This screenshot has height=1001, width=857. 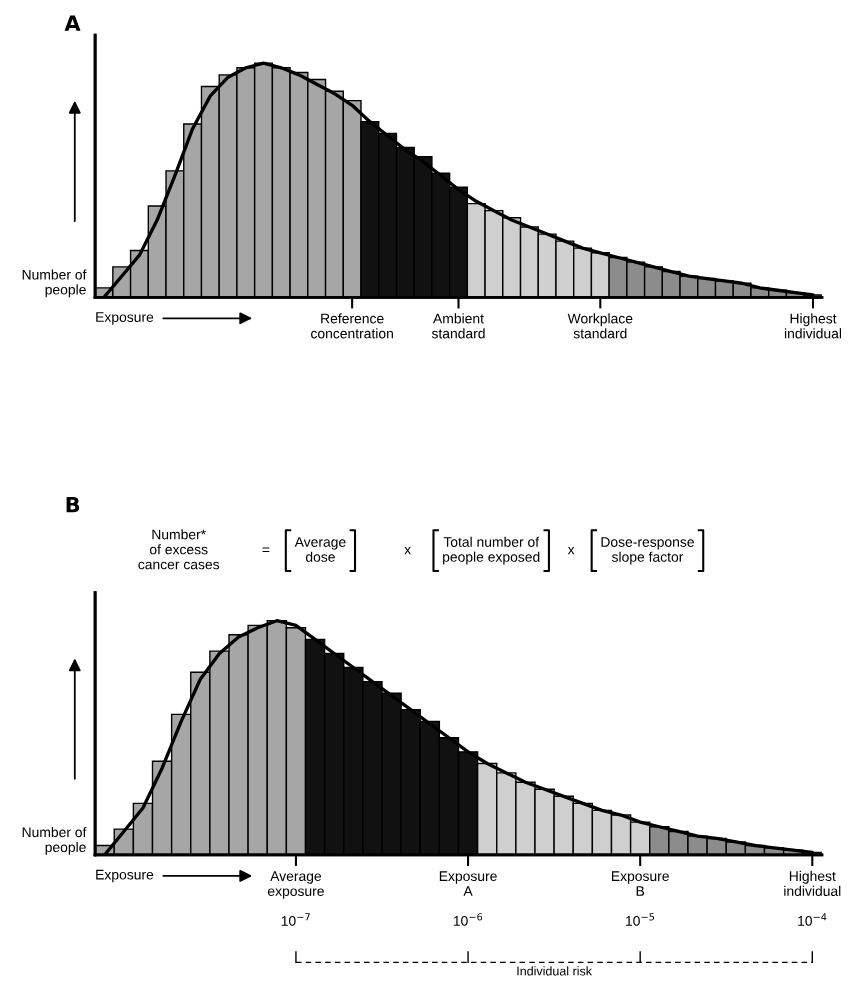 What do you see at coordinates (179, 549) in the screenshot?
I see `text: Number* of excess cancer cases` at bounding box center [179, 549].